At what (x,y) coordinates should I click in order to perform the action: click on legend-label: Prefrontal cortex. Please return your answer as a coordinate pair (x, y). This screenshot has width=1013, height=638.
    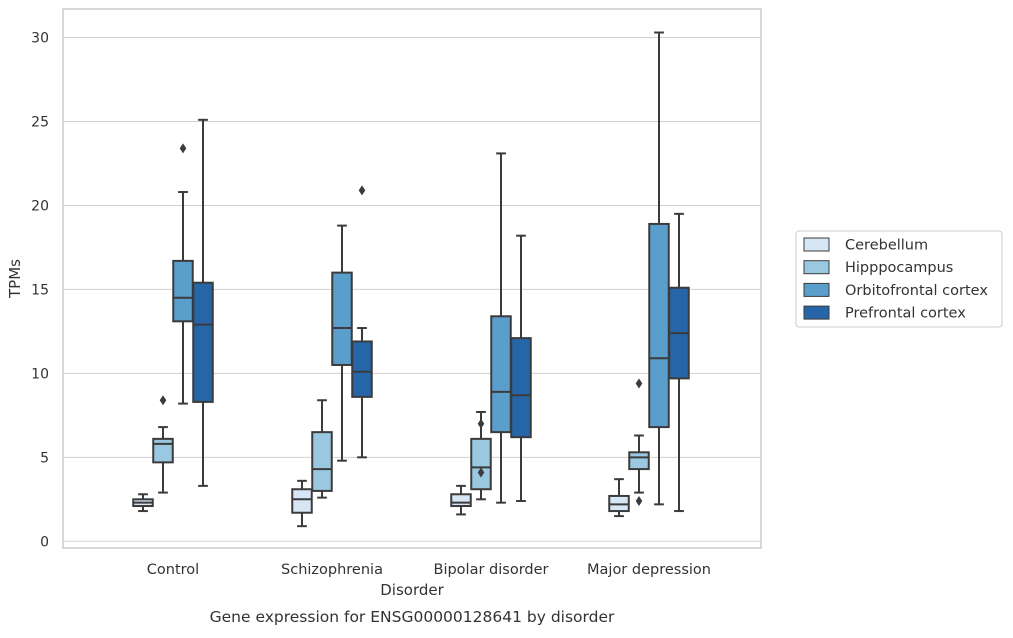
    Looking at the image, I should click on (905, 314).